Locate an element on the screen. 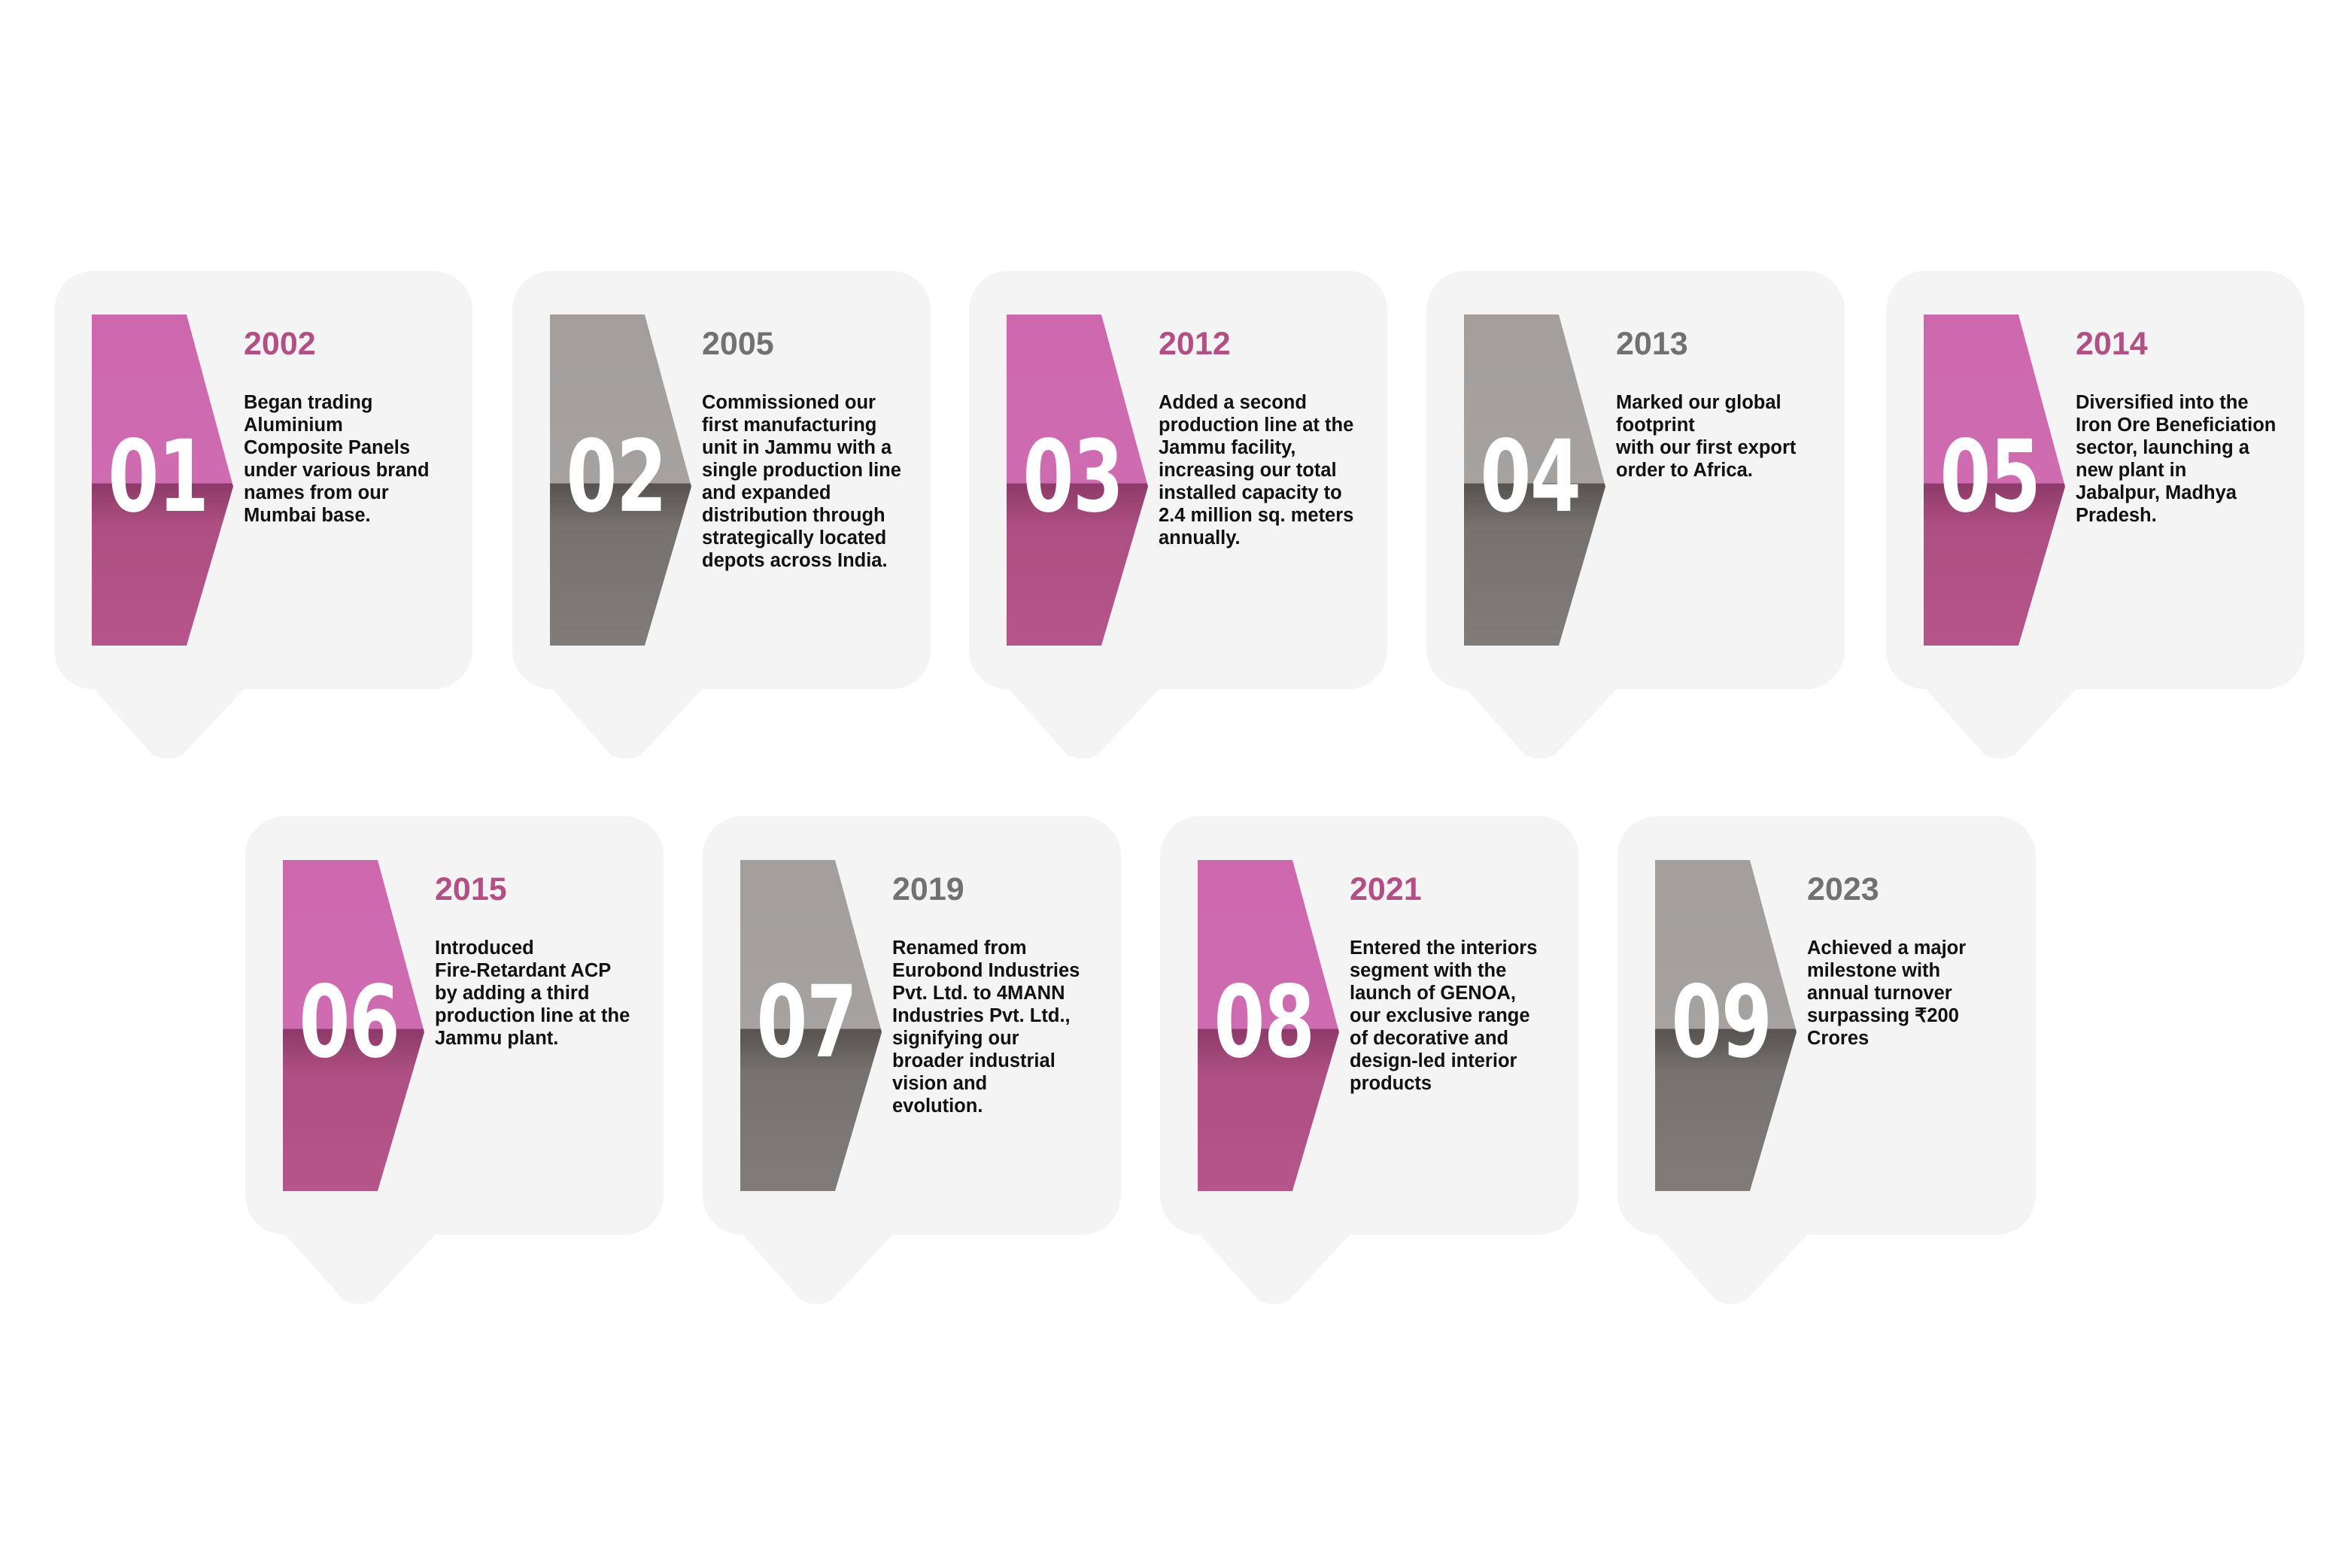  milestone-number: 03 is located at coordinates (1072, 477).